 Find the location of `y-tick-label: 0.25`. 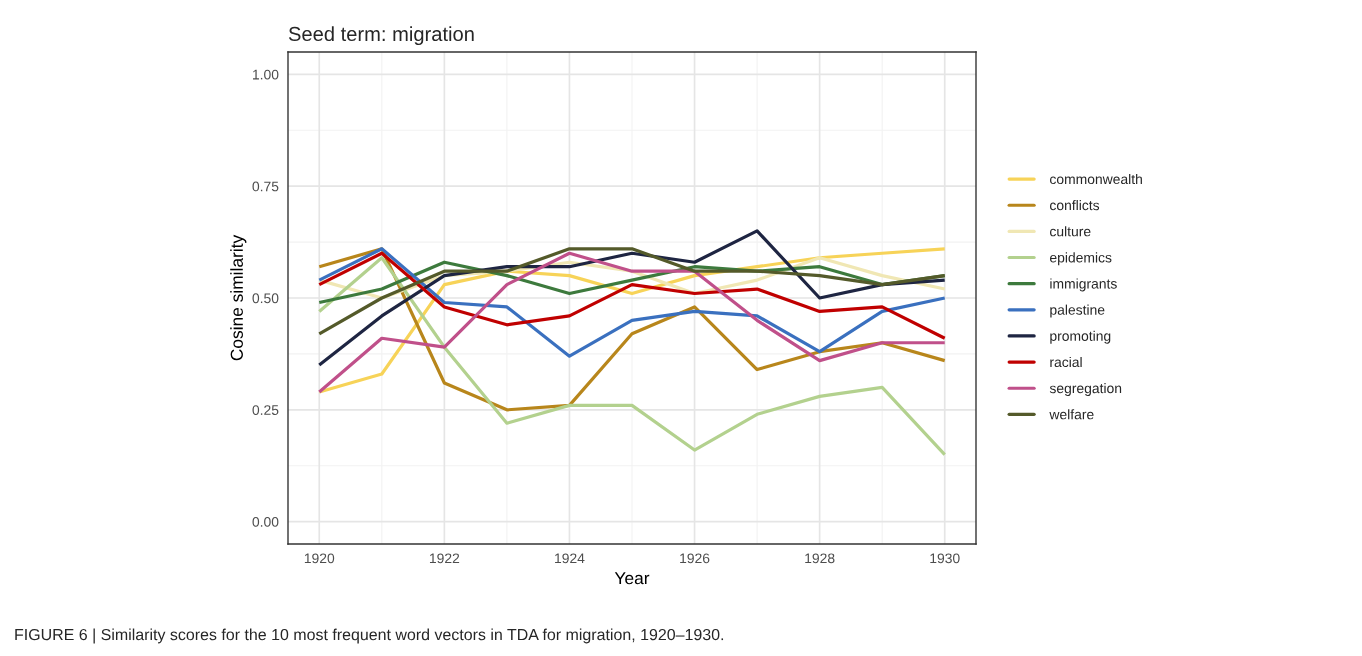

y-tick-label: 0.25 is located at coordinates (265, 410).